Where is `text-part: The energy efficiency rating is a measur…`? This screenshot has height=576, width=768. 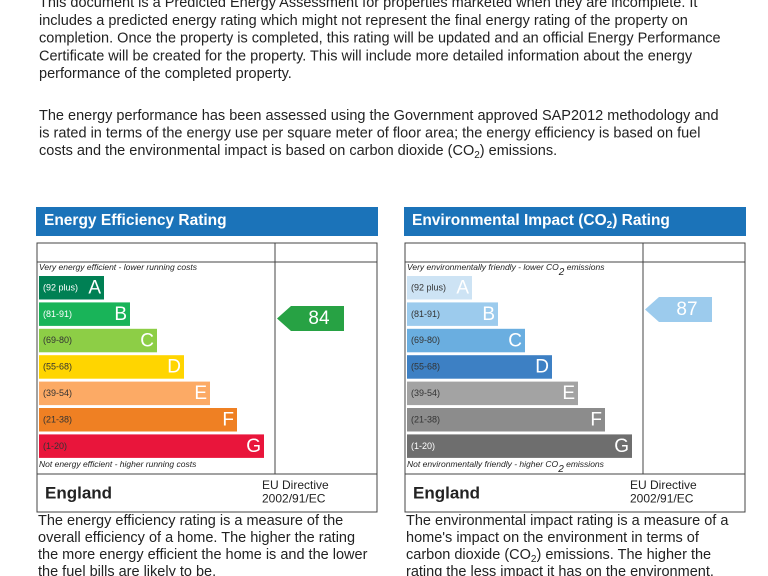
text-part: The energy efficiency rating is a measur… is located at coordinates (190, 521).